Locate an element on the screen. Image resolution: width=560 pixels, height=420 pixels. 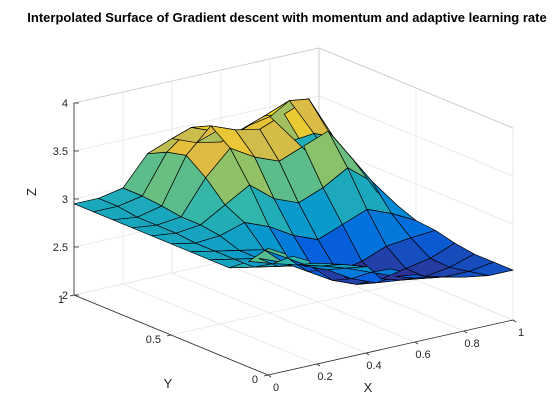
x-tick-label: 0.6 is located at coordinates (422, 355).